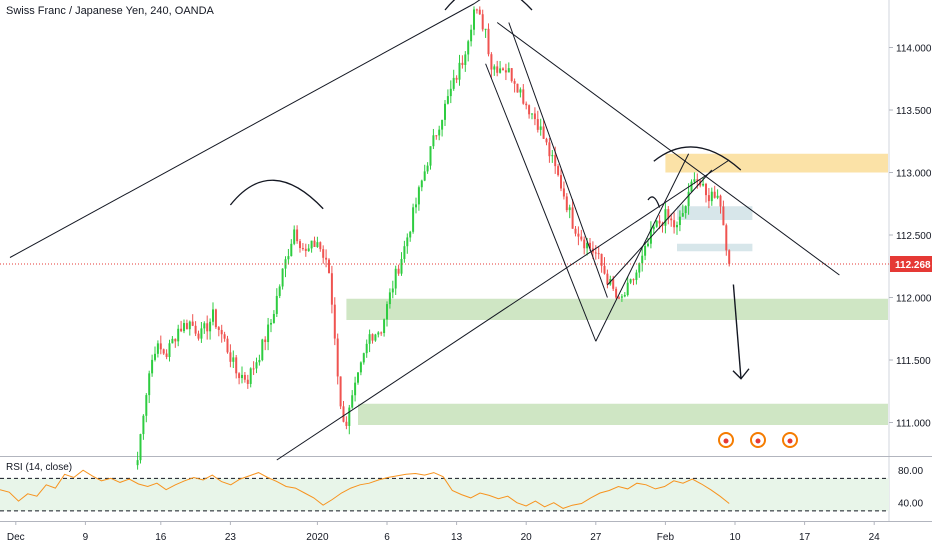  What do you see at coordinates (596, 537) in the screenshot?
I see `time-tick-label: 27` at bounding box center [596, 537].